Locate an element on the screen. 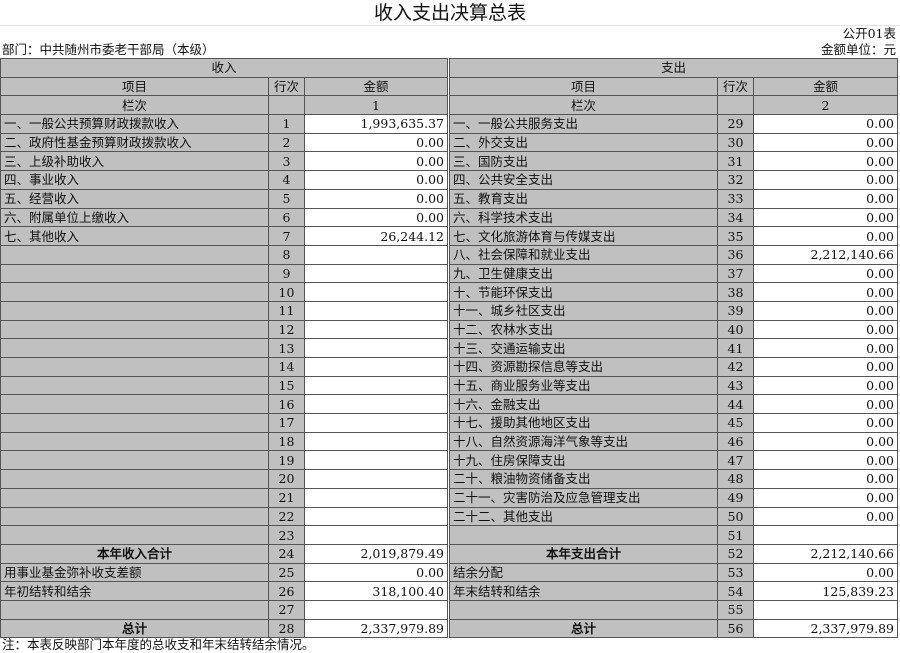 The width and height of the screenshot is (900, 653). expense-amount: 2,337,979.89 is located at coordinates (825, 628).